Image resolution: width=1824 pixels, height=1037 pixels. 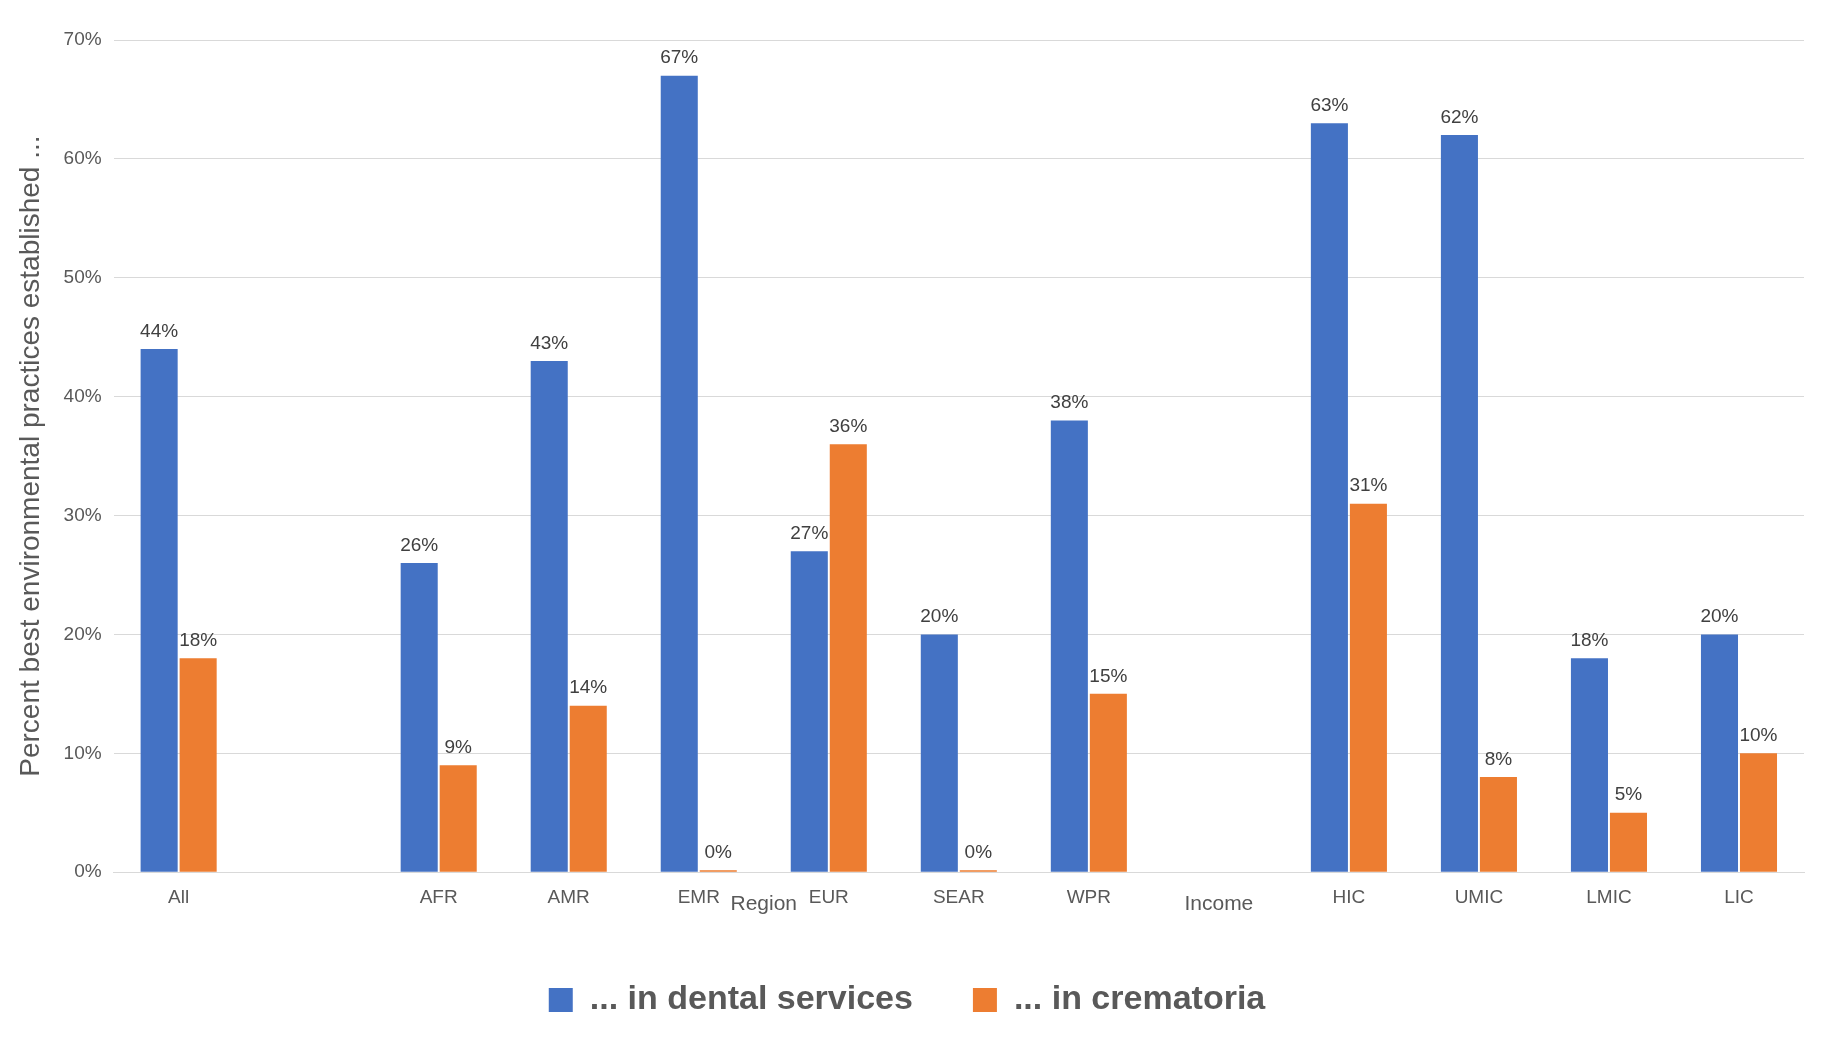 What do you see at coordinates (764, 903) in the screenshot?
I see `text: Region` at bounding box center [764, 903].